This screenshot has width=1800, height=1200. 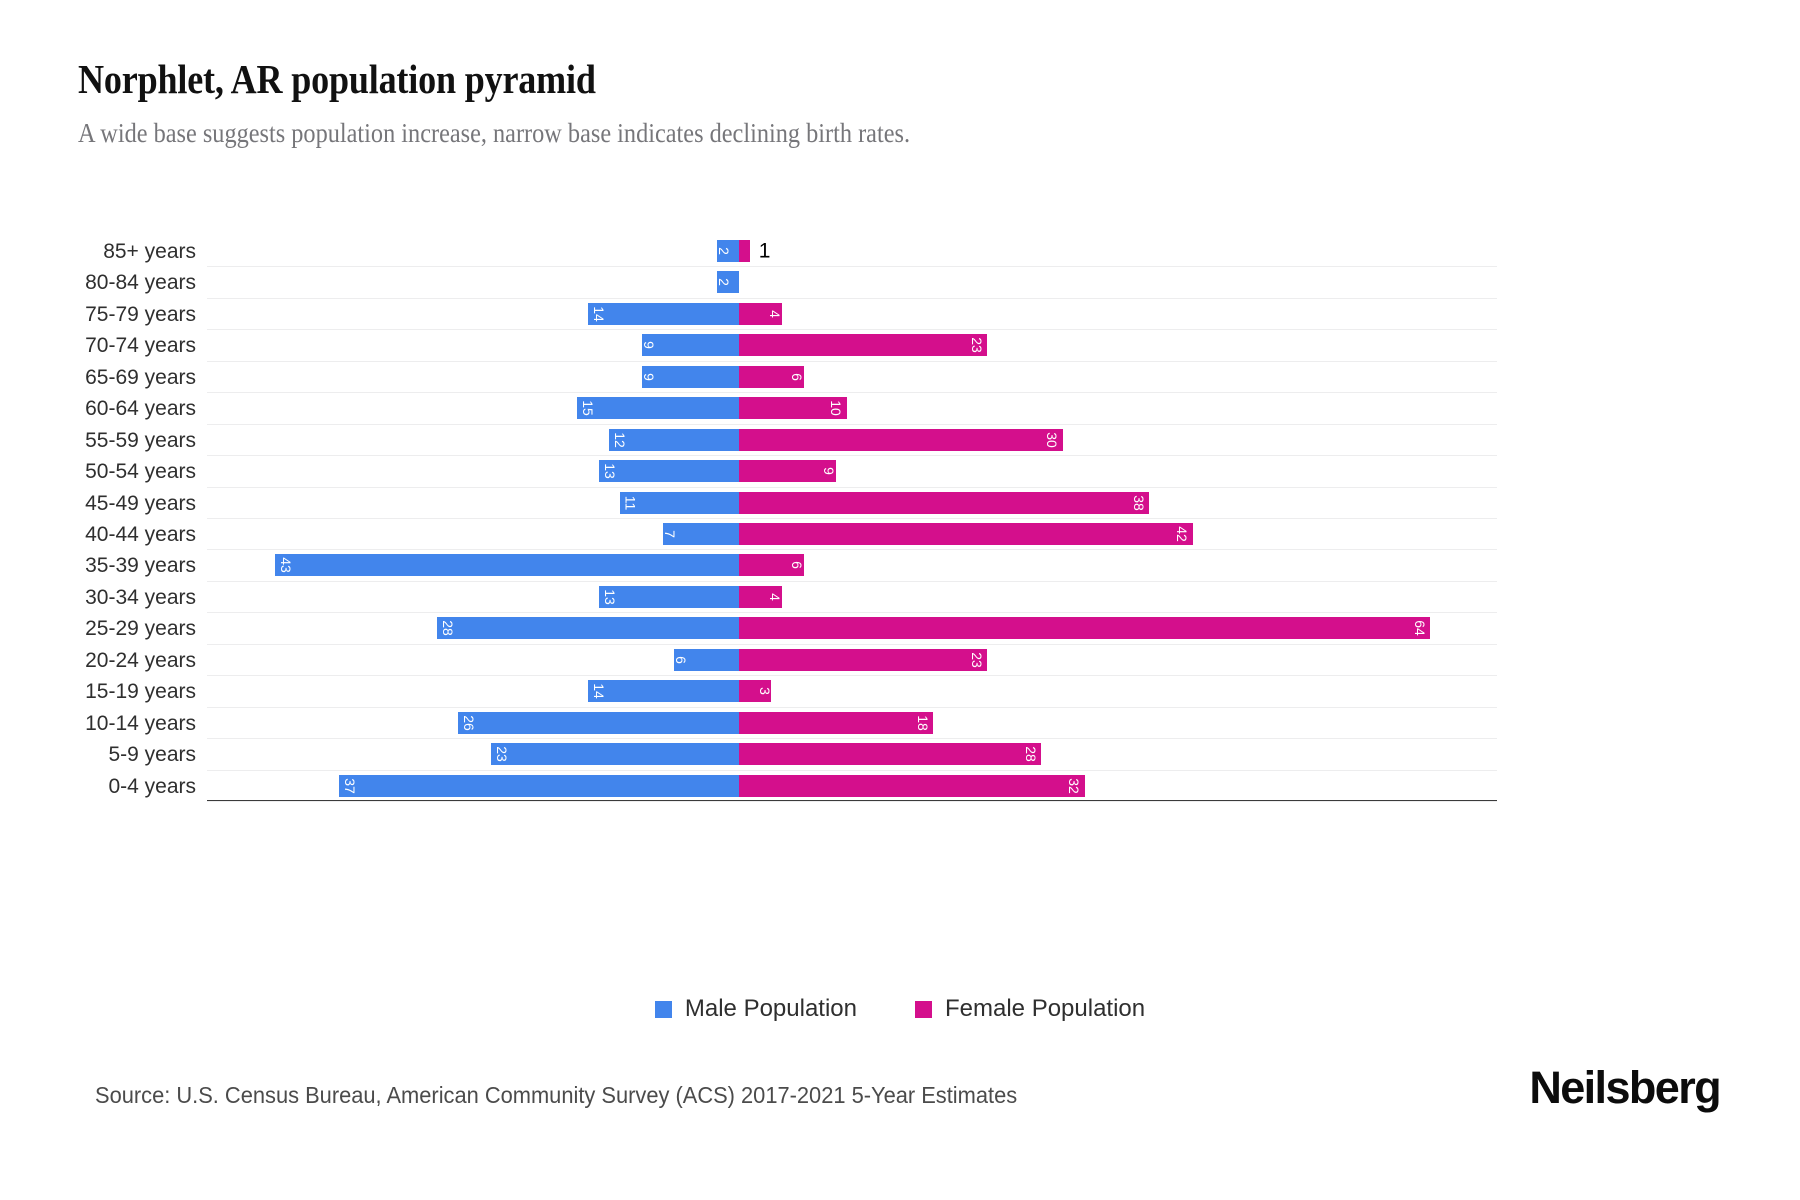 What do you see at coordinates (506, 565) in the screenshot?
I see `bar-male: 43` at bounding box center [506, 565].